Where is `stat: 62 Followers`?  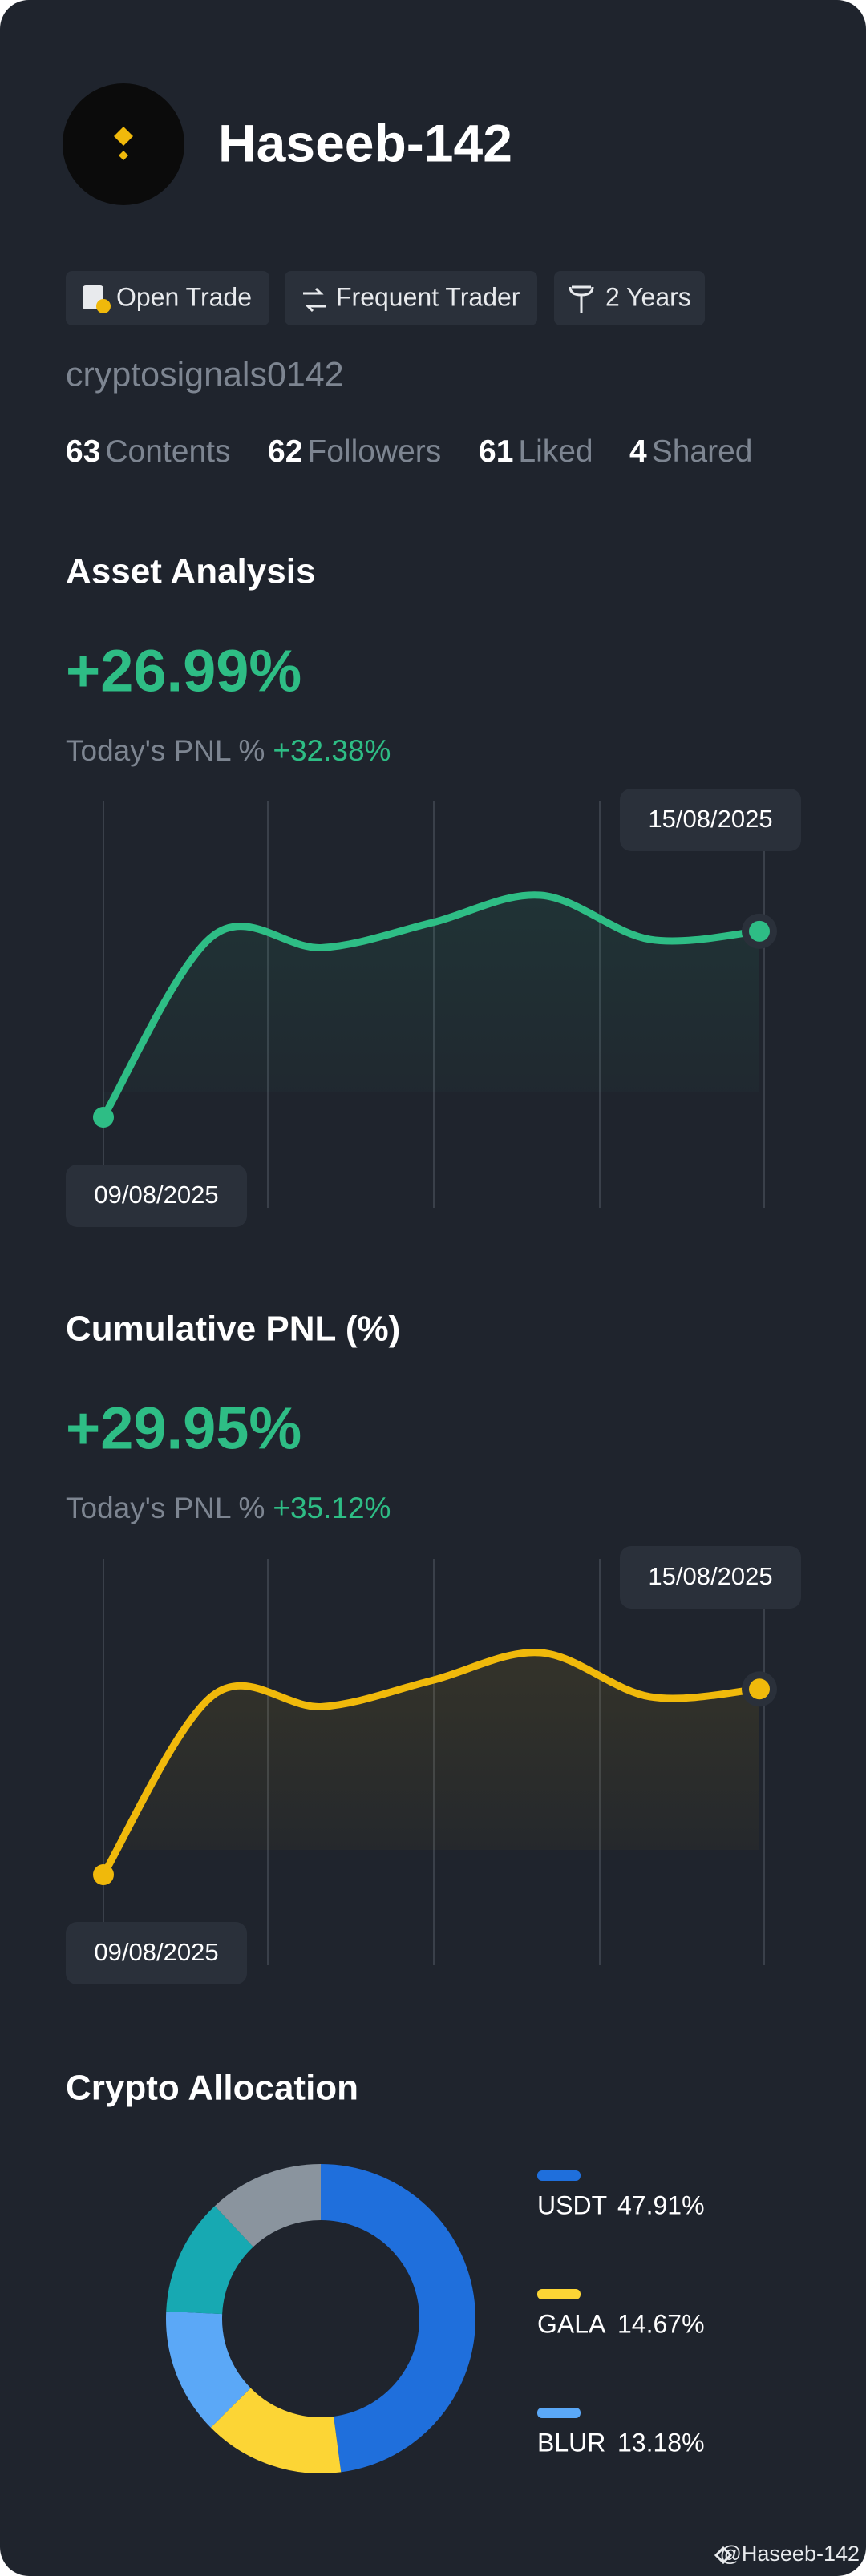 stat: 62 Followers is located at coordinates (354, 451).